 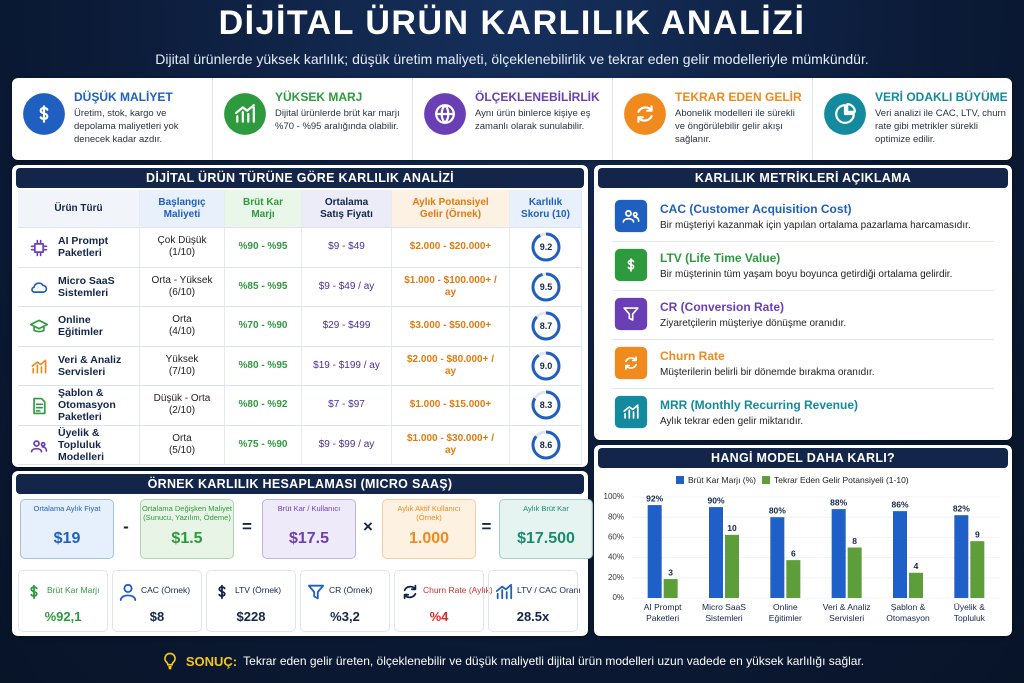 What do you see at coordinates (429, 529) in the screenshot?
I see `calc-box: Aylık Aktif Kullanıcı (Örnek) 1.000` at bounding box center [429, 529].